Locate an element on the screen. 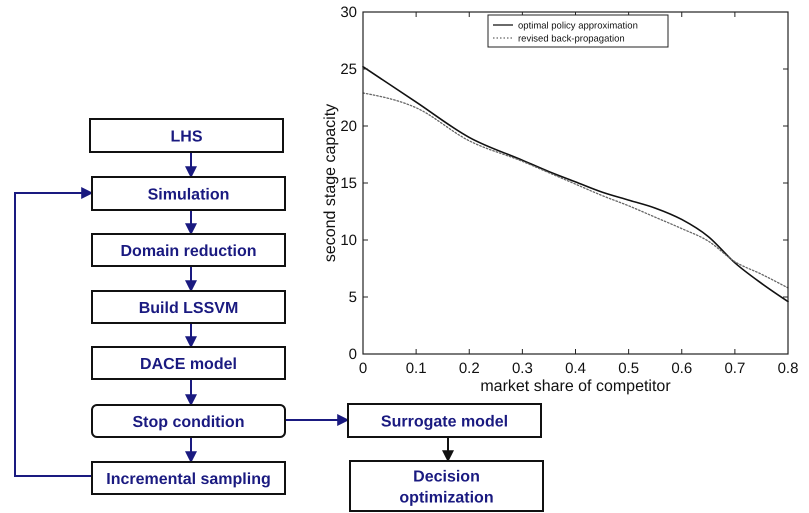  x-tick-label: 0.1 is located at coordinates (416, 368).